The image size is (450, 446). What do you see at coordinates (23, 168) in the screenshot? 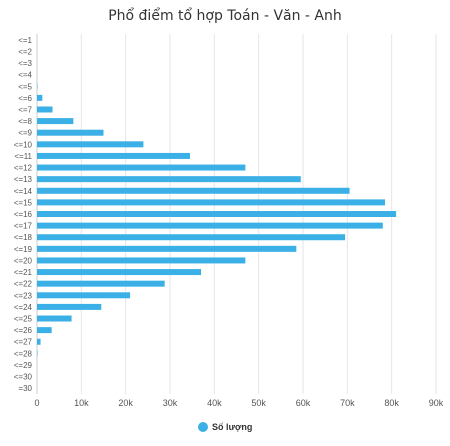
I see `y-tick-label: <=12` at bounding box center [23, 168].